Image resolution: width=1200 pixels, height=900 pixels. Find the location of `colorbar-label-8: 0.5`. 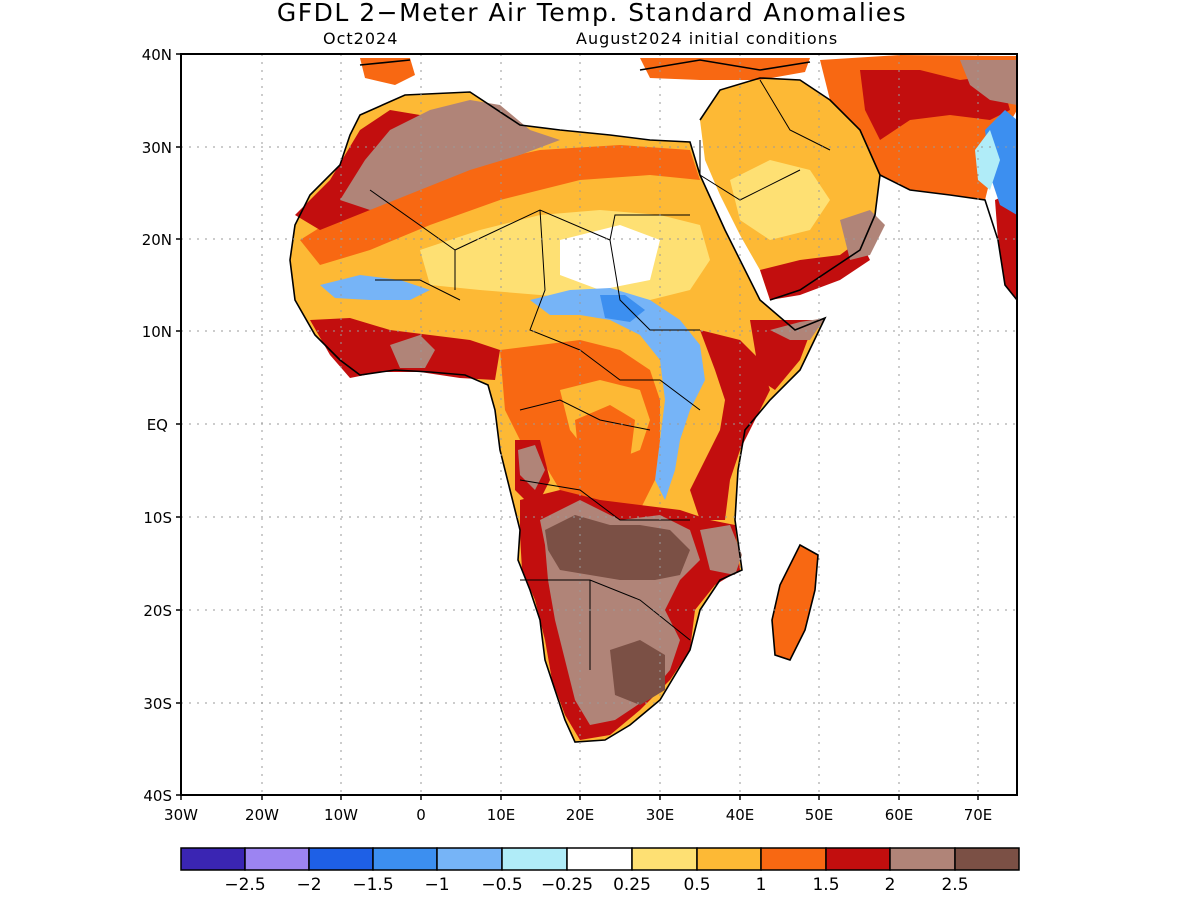

colorbar-label-8: 0.5 is located at coordinates (696, 885).